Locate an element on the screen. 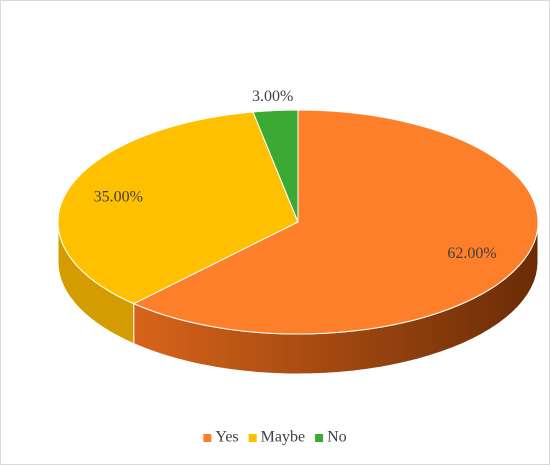  legend: Yes Maybe No is located at coordinates (275, 437).